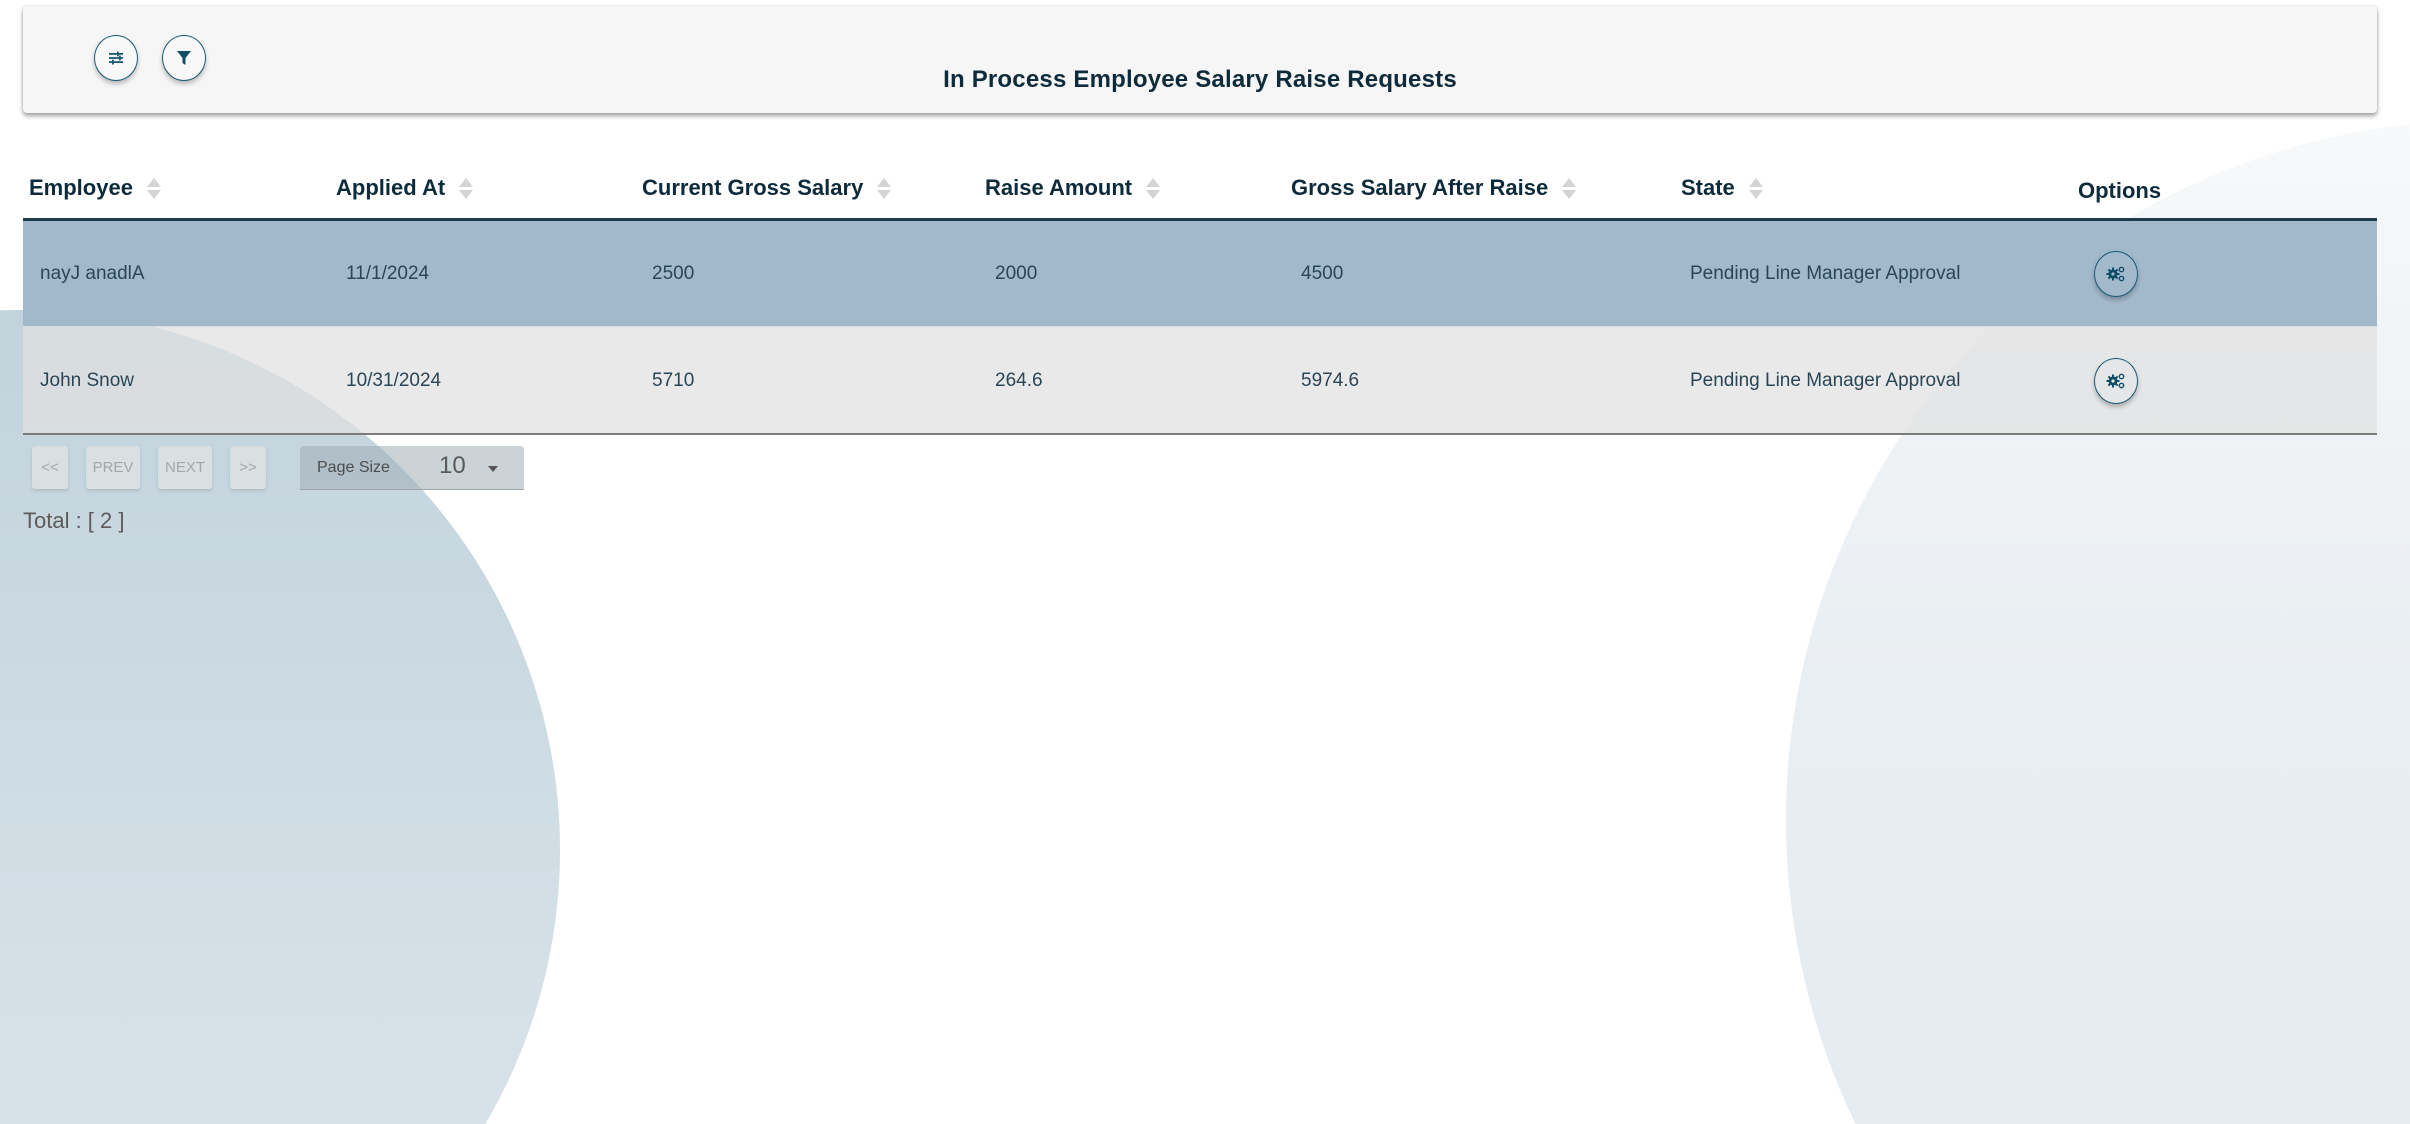 The height and width of the screenshot is (1124, 2410). I want to click on column-settings-button, so click(116, 58).